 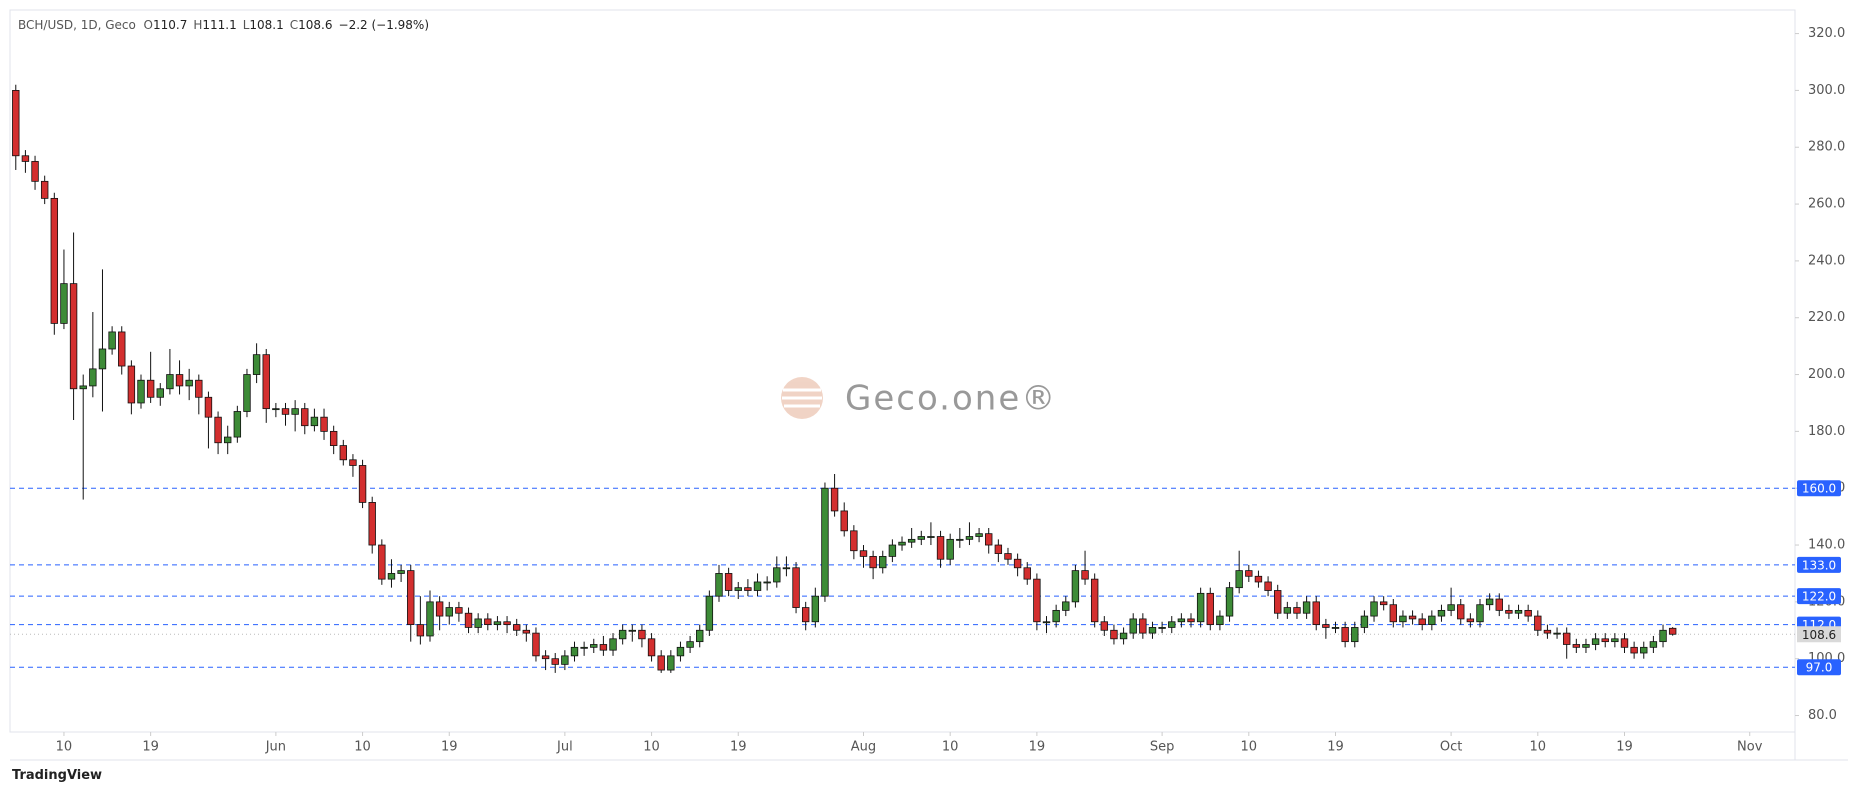 What do you see at coordinates (1826, 545) in the screenshot?
I see `y-tick-label: 140.0` at bounding box center [1826, 545].